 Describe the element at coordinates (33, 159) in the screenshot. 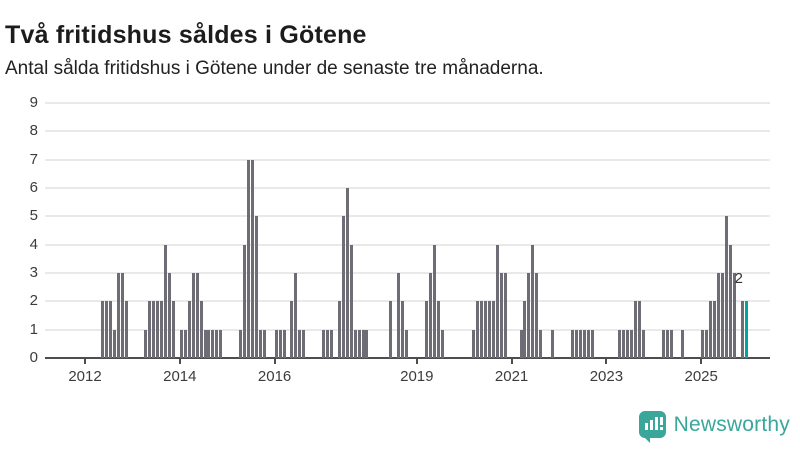

I see `y-axis-tick-label: 7` at that location.